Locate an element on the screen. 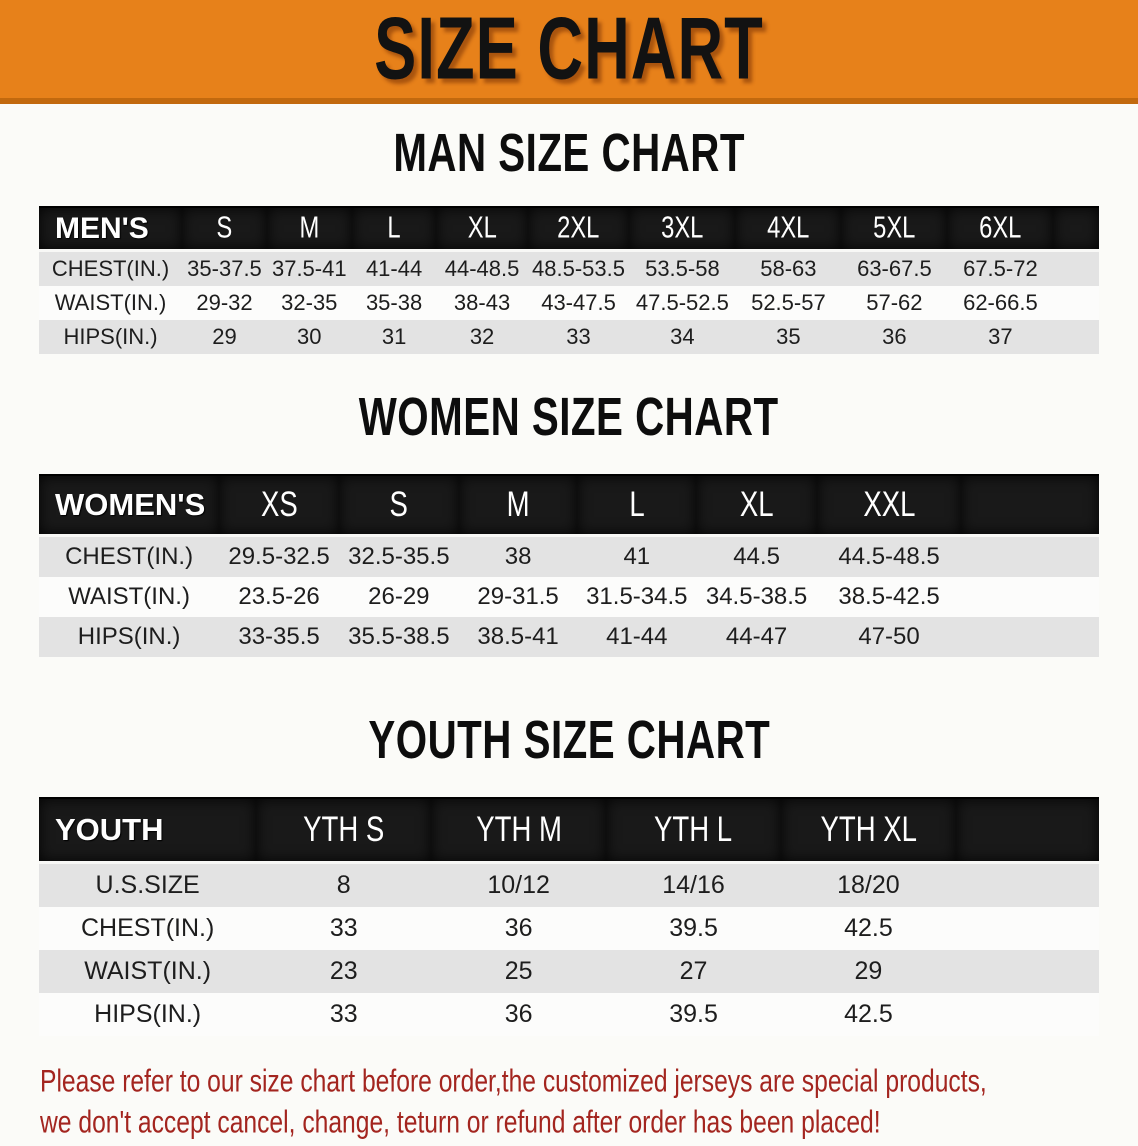 The height and width of the screenshot is (1146, 1138). size-value: 18/20 is located at coordinates (868, 884).